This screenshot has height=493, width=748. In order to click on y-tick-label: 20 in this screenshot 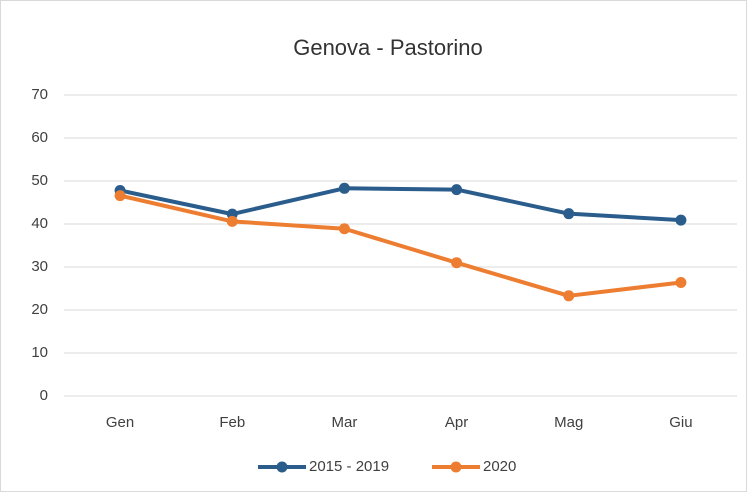, I will do `click(39, 309)`.